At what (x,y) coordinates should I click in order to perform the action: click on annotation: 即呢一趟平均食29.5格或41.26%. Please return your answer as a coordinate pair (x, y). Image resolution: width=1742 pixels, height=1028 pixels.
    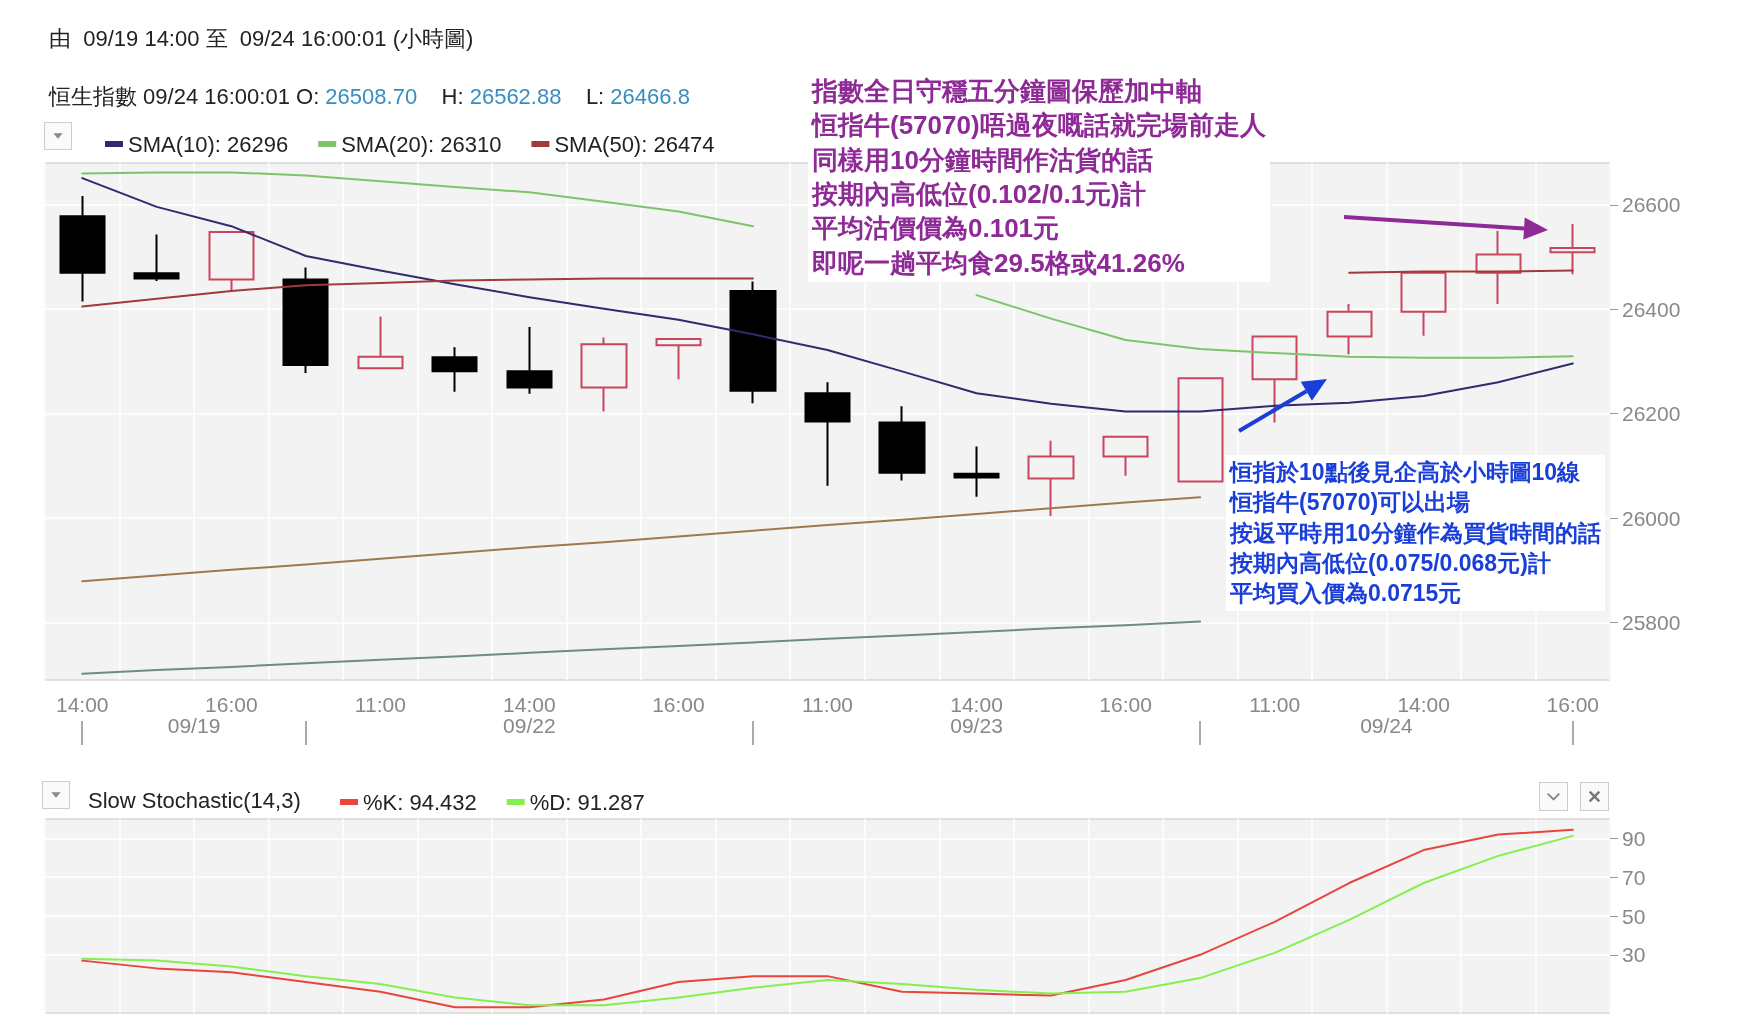
    Looking at the image, I should click on (999, 263).